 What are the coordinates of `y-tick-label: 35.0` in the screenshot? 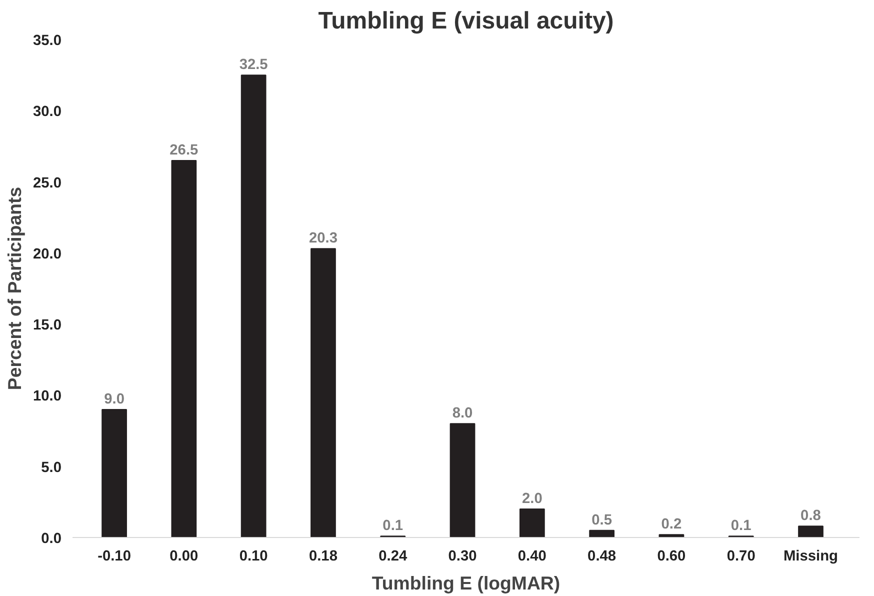 It's located at (47, 41).